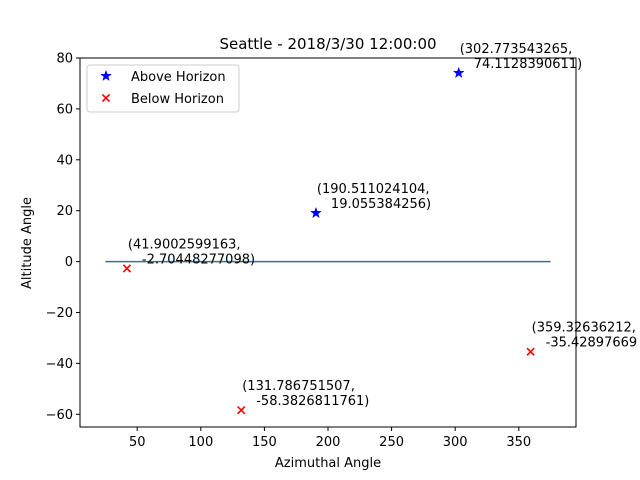 The width and height of the screenshot is (640, 480). What do you see at coordinates (137, 442) in the screenshot?
I see `x-tick-label: 50` at bounding box center [137, 442].